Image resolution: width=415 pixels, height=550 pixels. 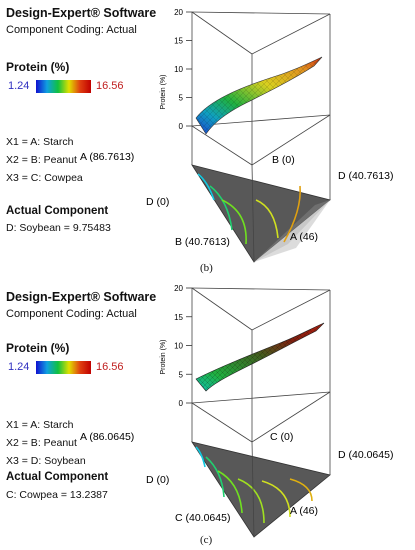 What do you see at coordinates (44, 178) in the screenshot?
I see `component-x3: X3 = C: Cowpea` at bounding box center [44, 178].